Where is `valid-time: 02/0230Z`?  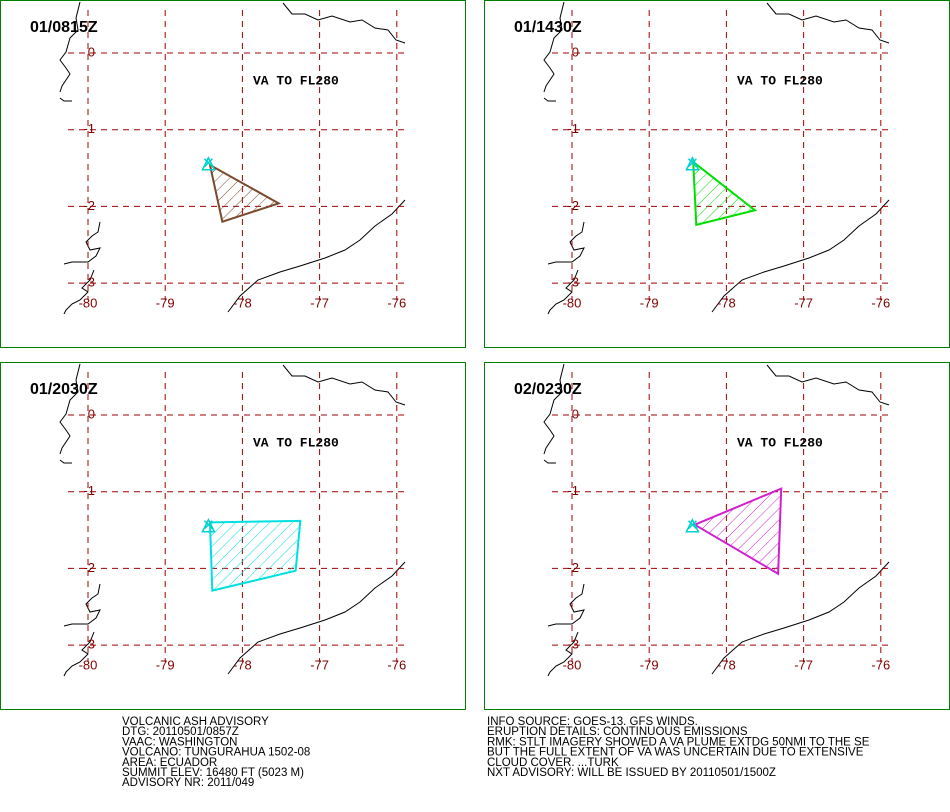
valid-time: 02/0230Z is located at coordinates (548, 389).